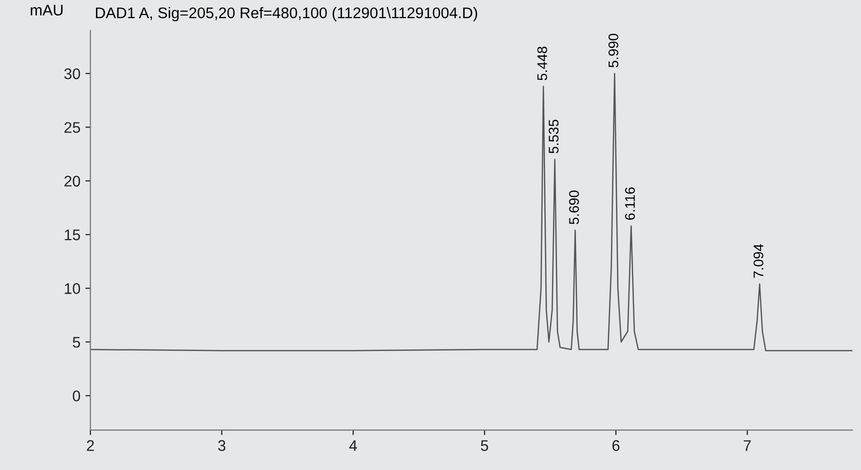 The height and width of the screenshot is (470, 861). I want to click on x-tick-label: 6, so click(616, 445).